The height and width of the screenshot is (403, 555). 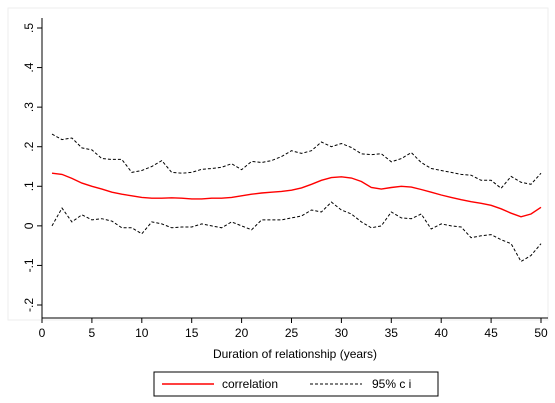 I want to click on x-tick-label: 45, so click(x=491, y=333).